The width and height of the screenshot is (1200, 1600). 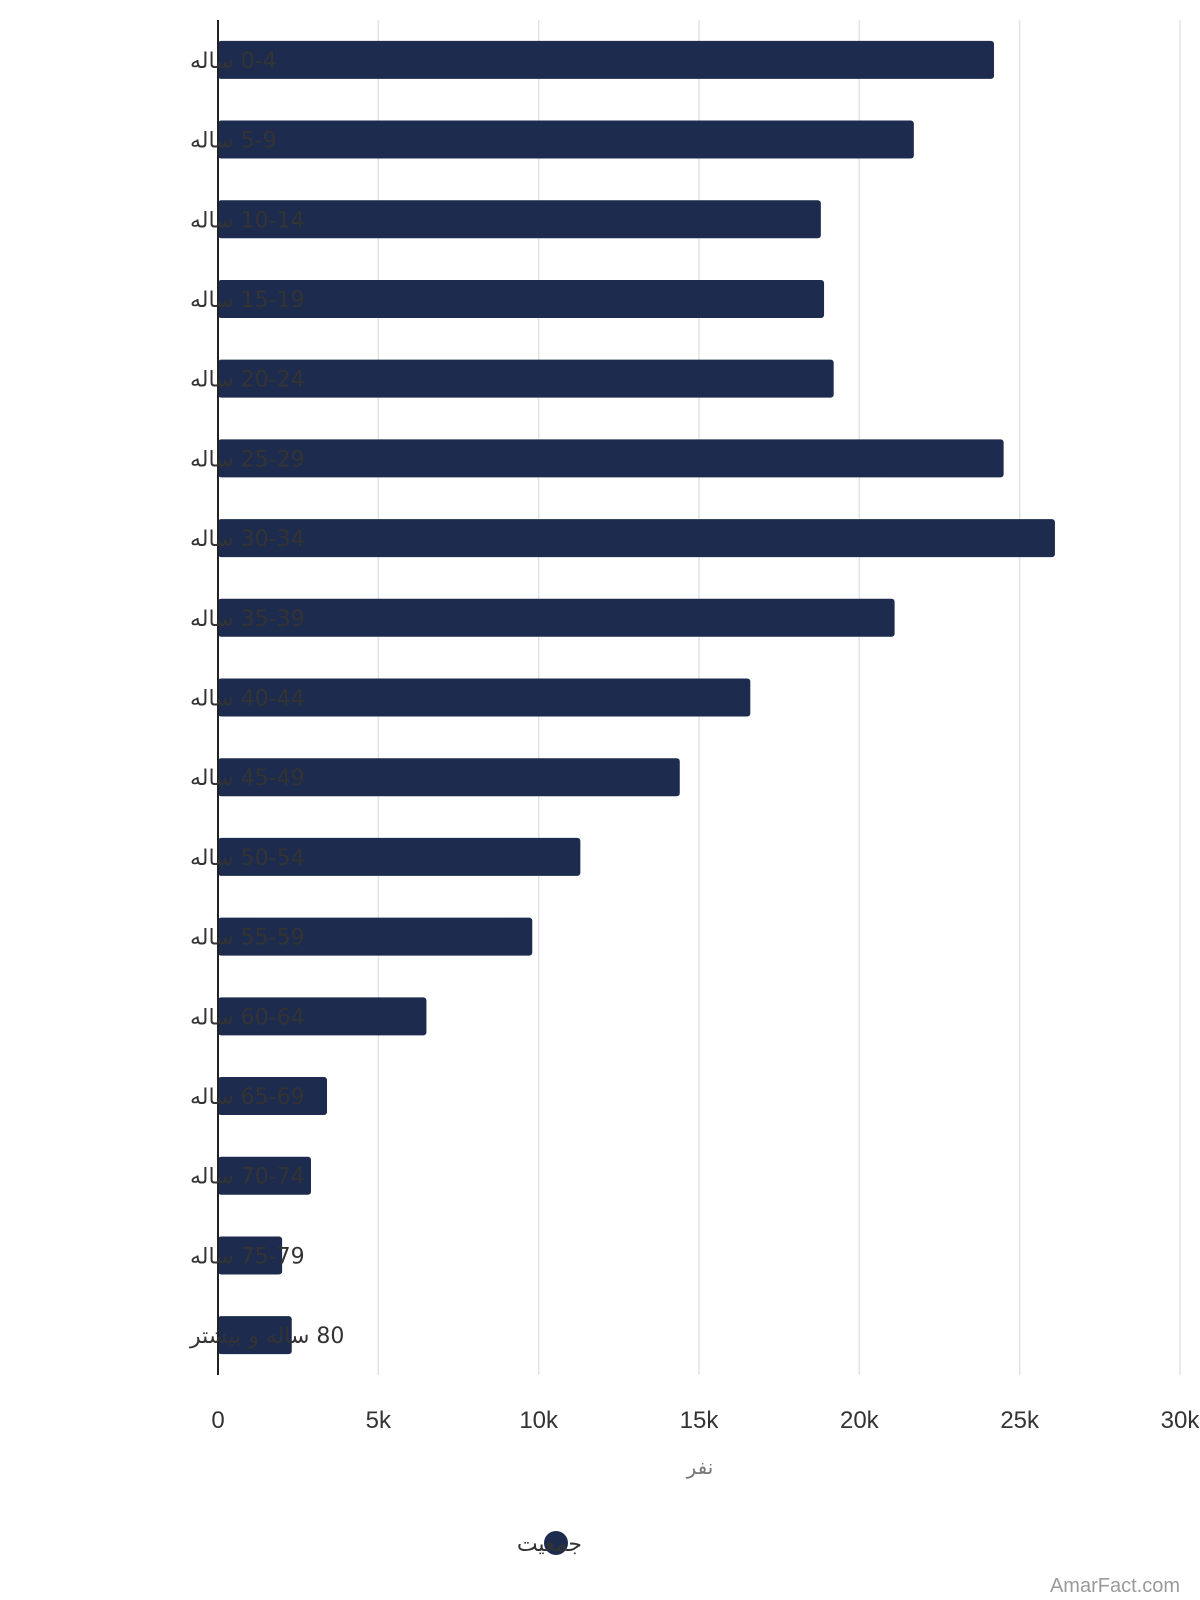 I want to click on x-tick-labels: 0 5k 10k 15k 20k 25k 30k, so click(x=705, y=1420).